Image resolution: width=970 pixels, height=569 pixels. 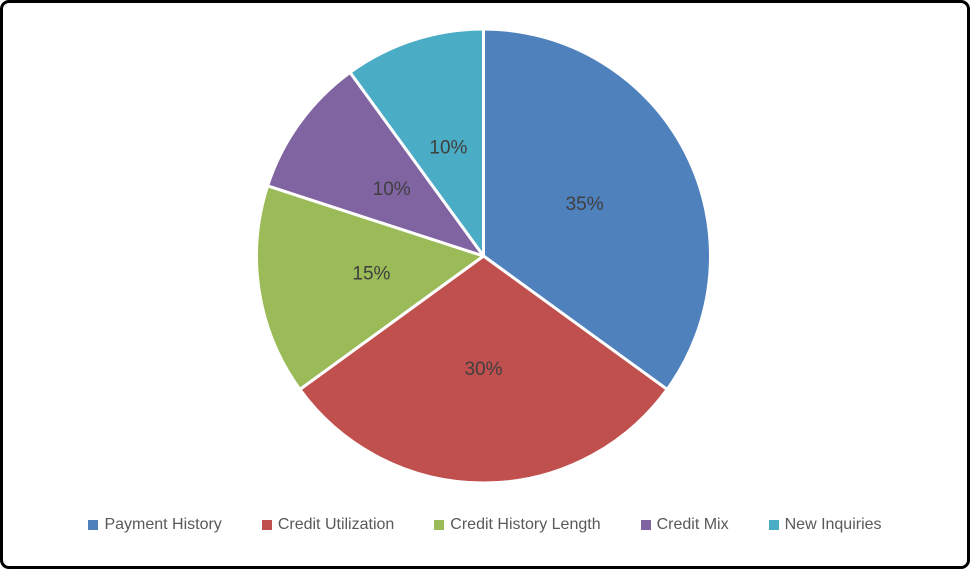 I want to click on legend-item-credit-utilization: Credit Utilization, so click(x=328, y=524).